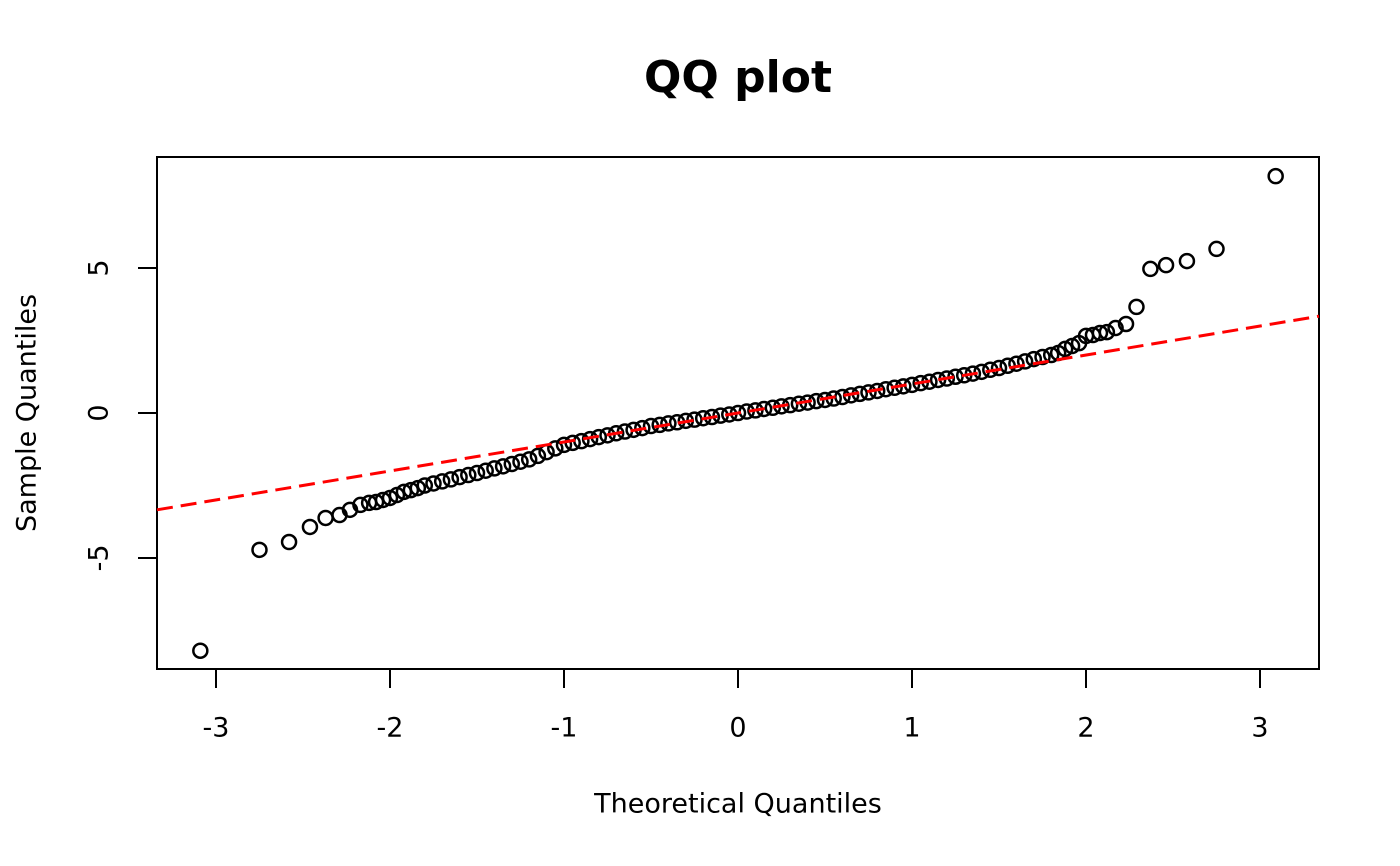 The image size is (1400, 866). What do you see at coordinates (1259, 728) in the screenshot?
I see `x-tick-label: 3` at bounding box center [1259, 728].